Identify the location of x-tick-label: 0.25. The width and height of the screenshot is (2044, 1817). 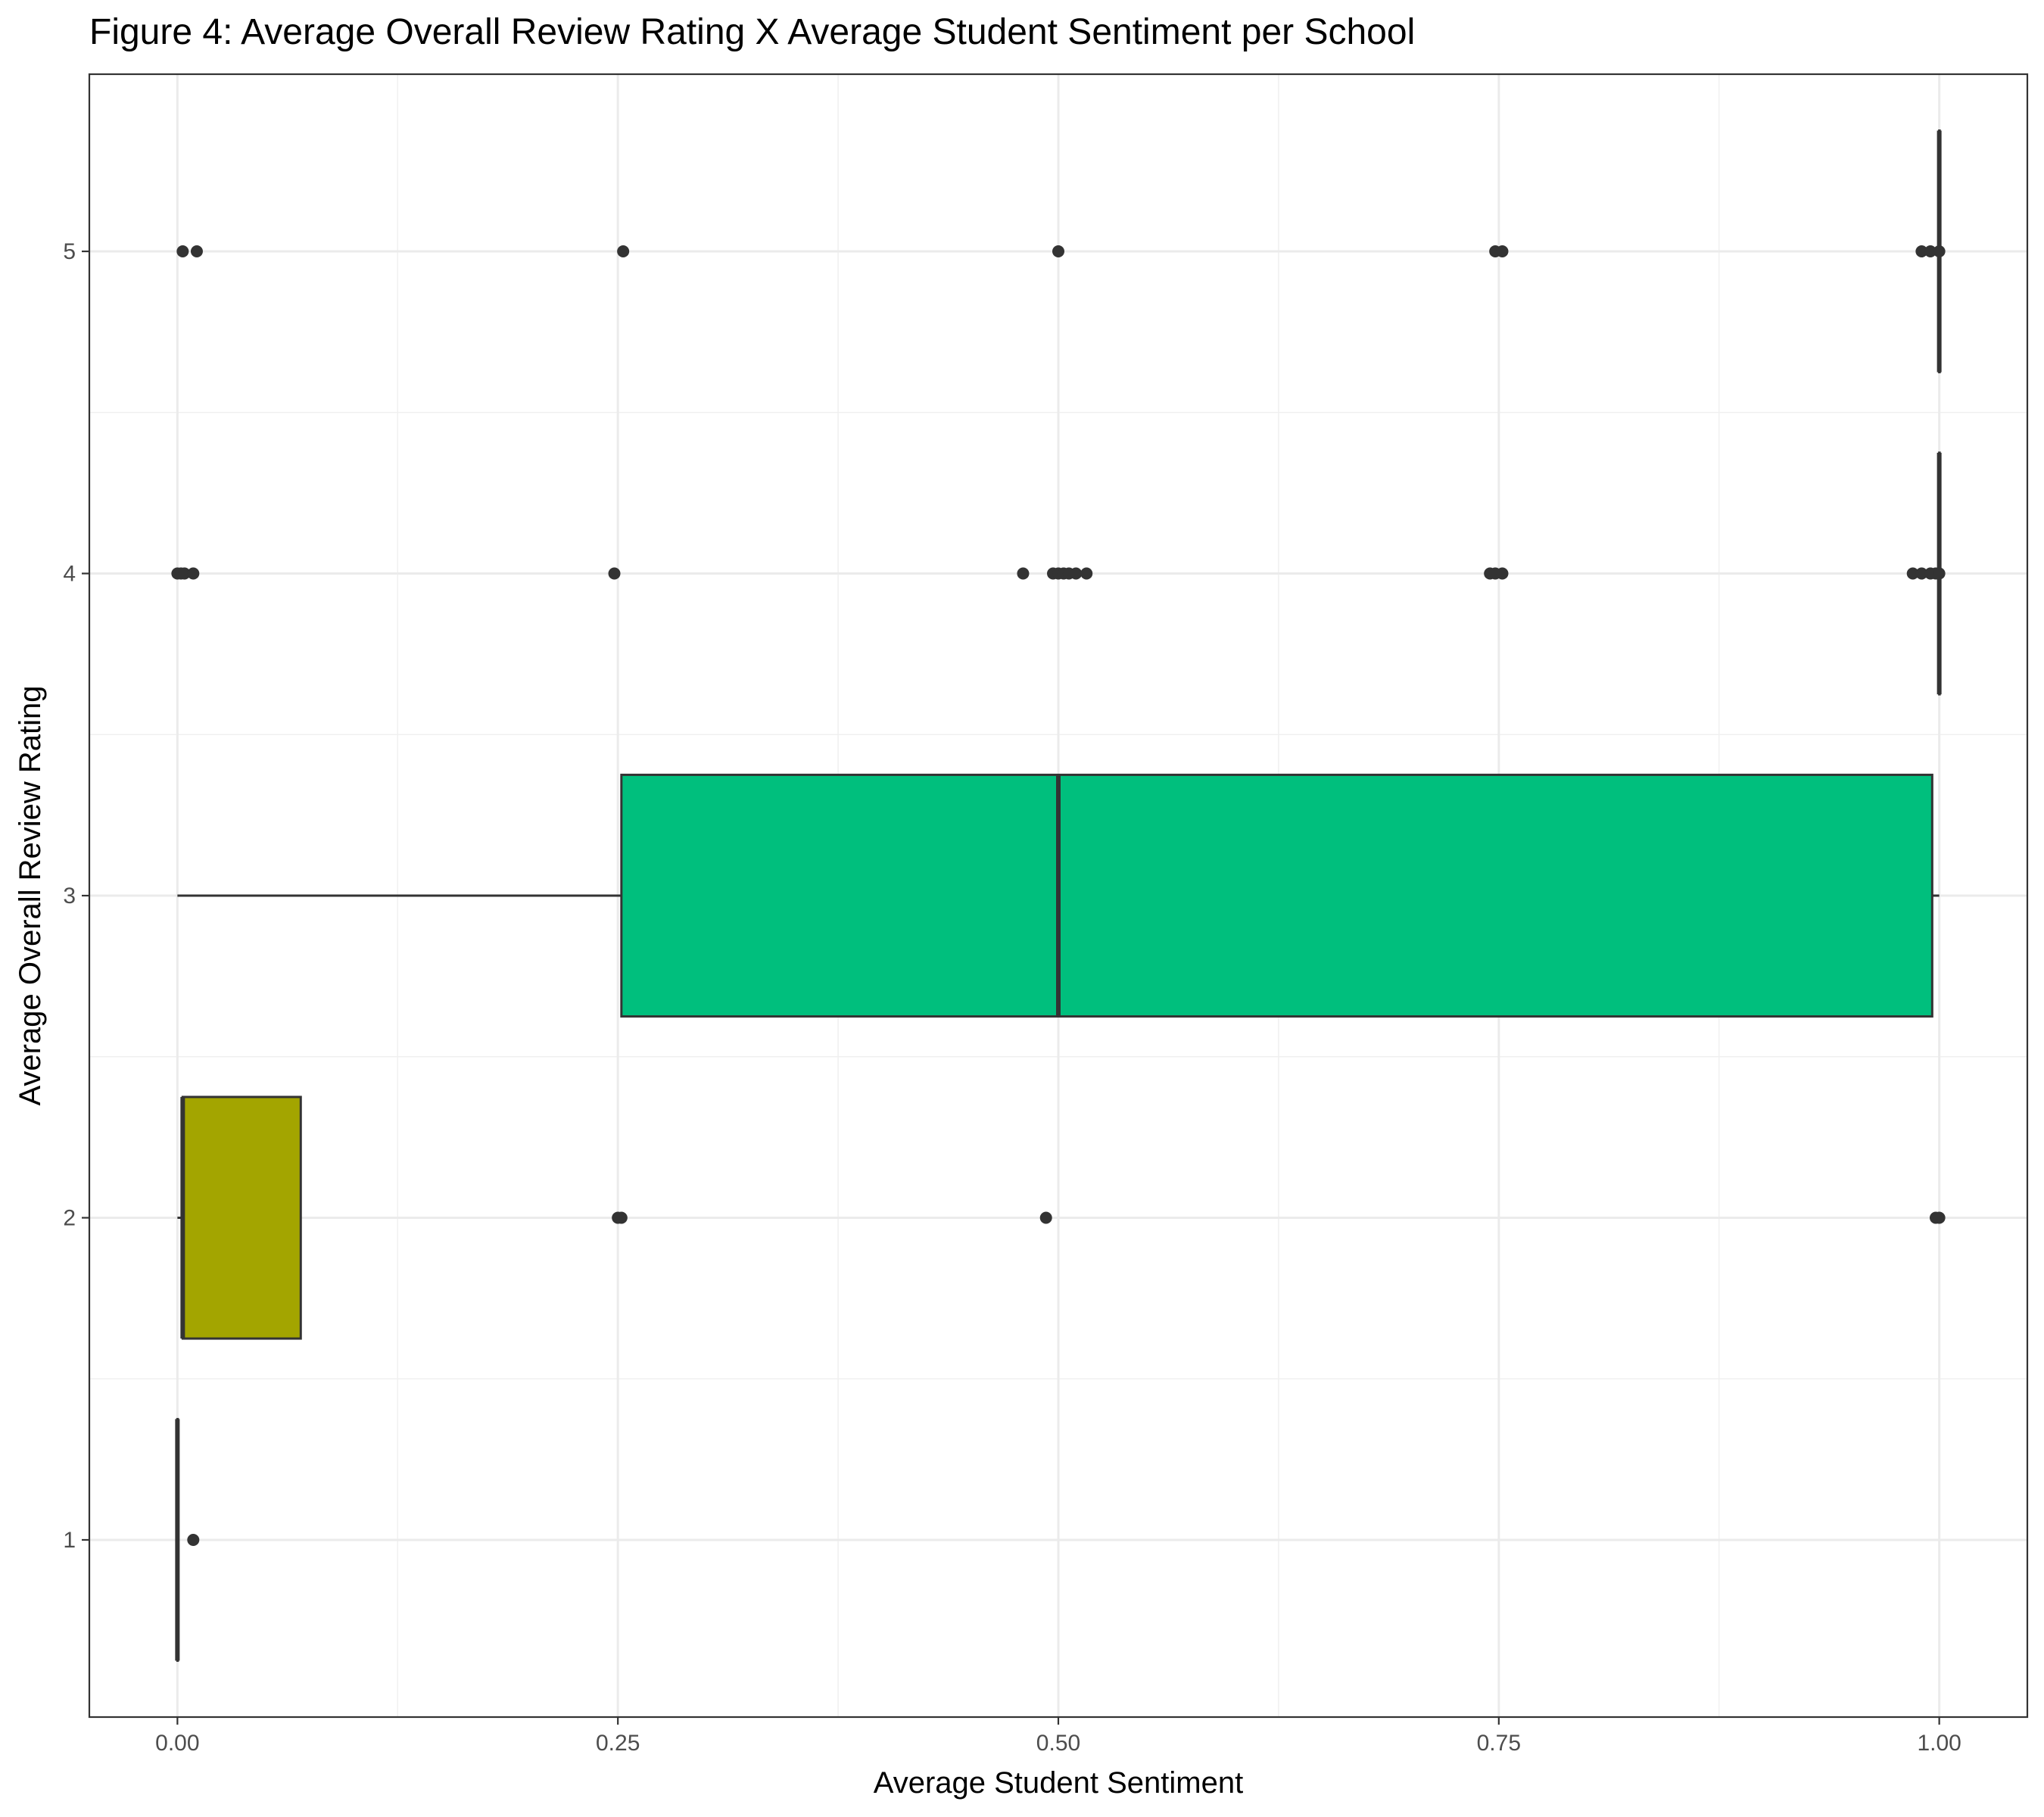
(618, 1744).